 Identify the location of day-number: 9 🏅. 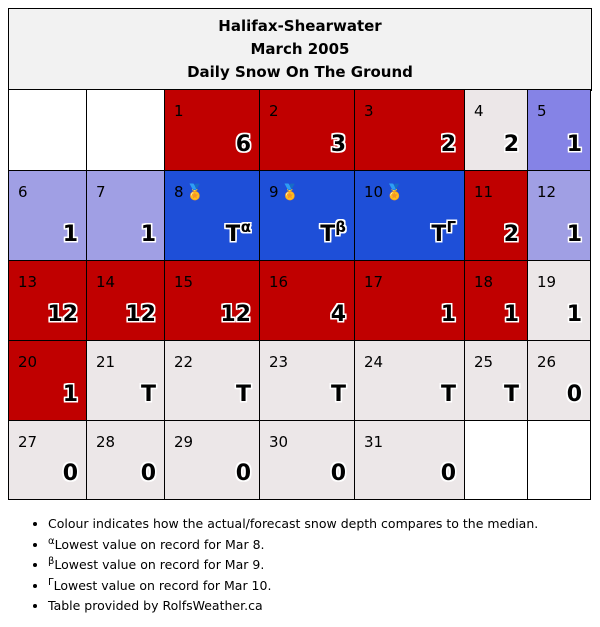
(284, 192).